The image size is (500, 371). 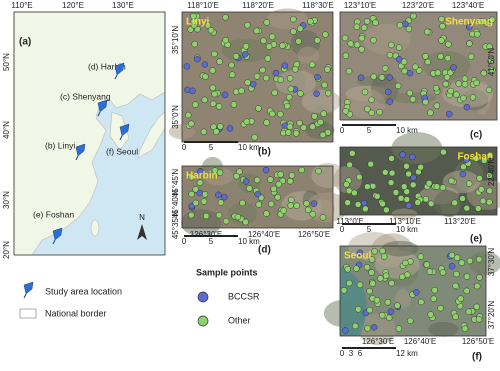 I want to click on scale-label: 5, so click(x=369, y=229).